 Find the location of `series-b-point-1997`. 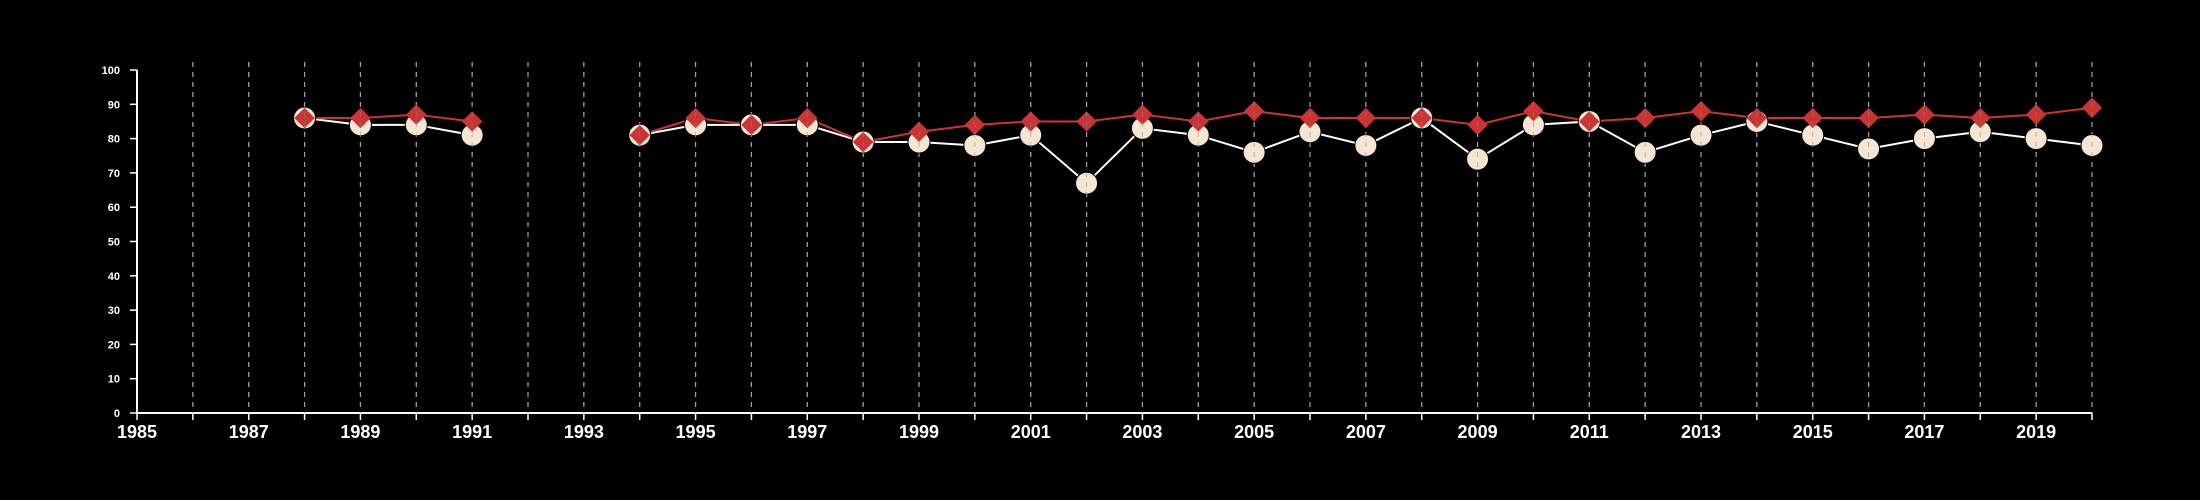

series-b-point-1997 is located at coordinates (807, 118).